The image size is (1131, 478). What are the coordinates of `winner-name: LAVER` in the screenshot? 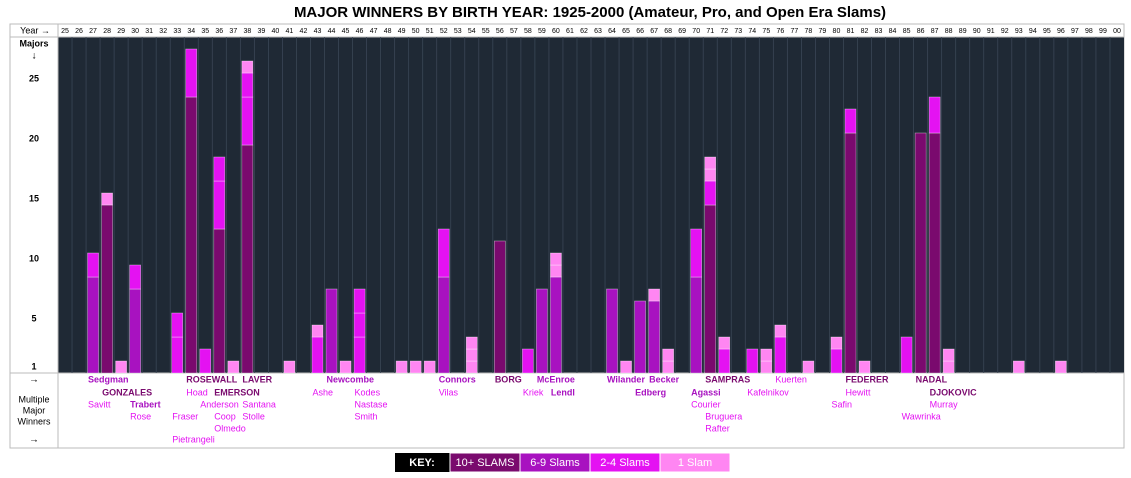 It's located at (257, 379).